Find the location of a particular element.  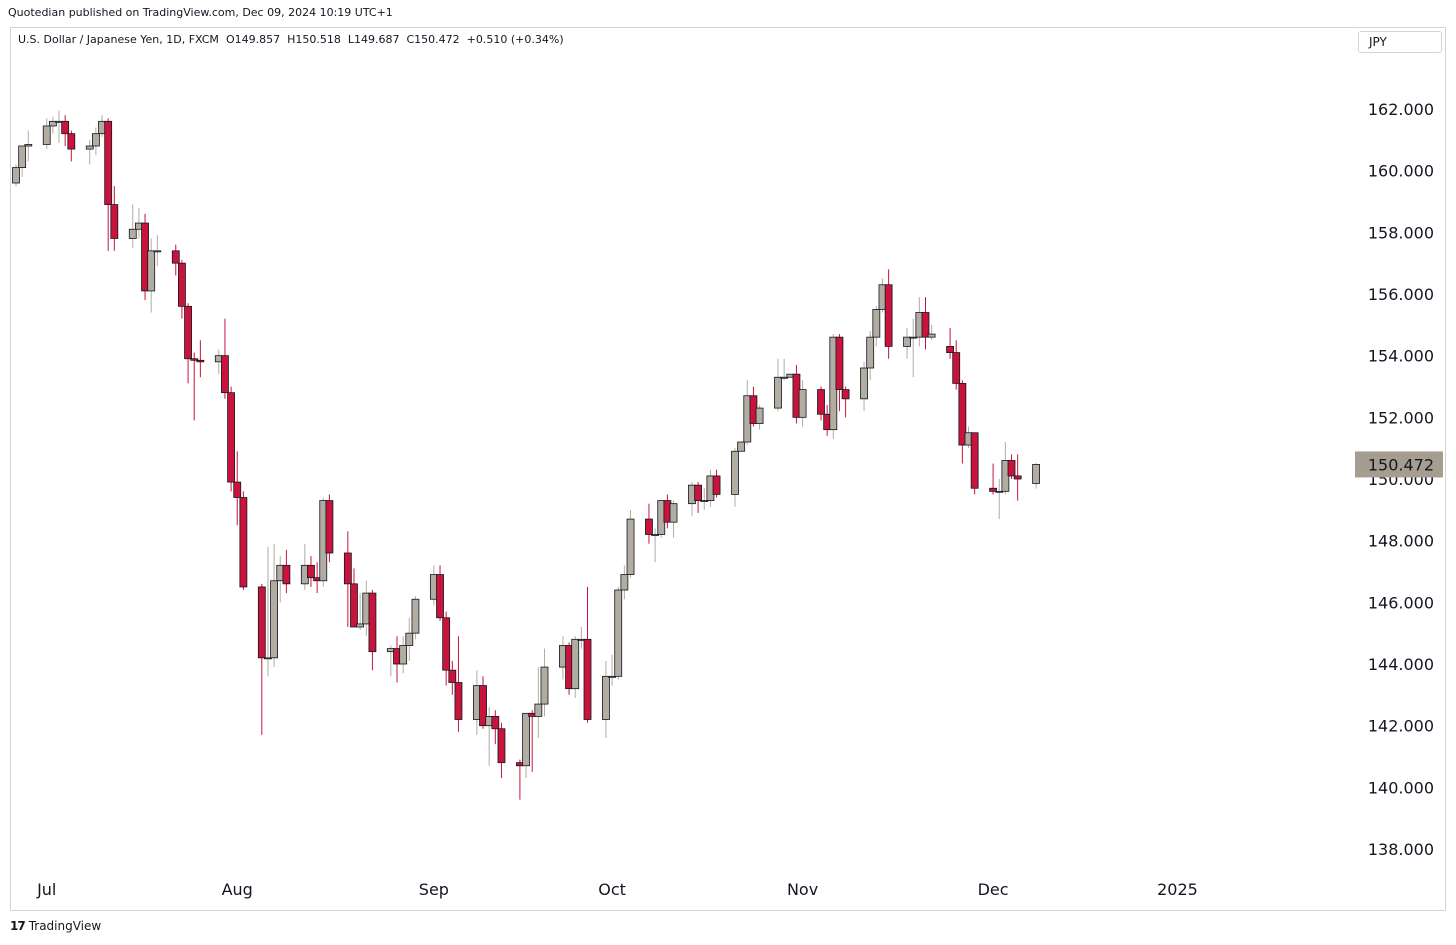

currency-button: JPY is located at coordinates (1400, 42).